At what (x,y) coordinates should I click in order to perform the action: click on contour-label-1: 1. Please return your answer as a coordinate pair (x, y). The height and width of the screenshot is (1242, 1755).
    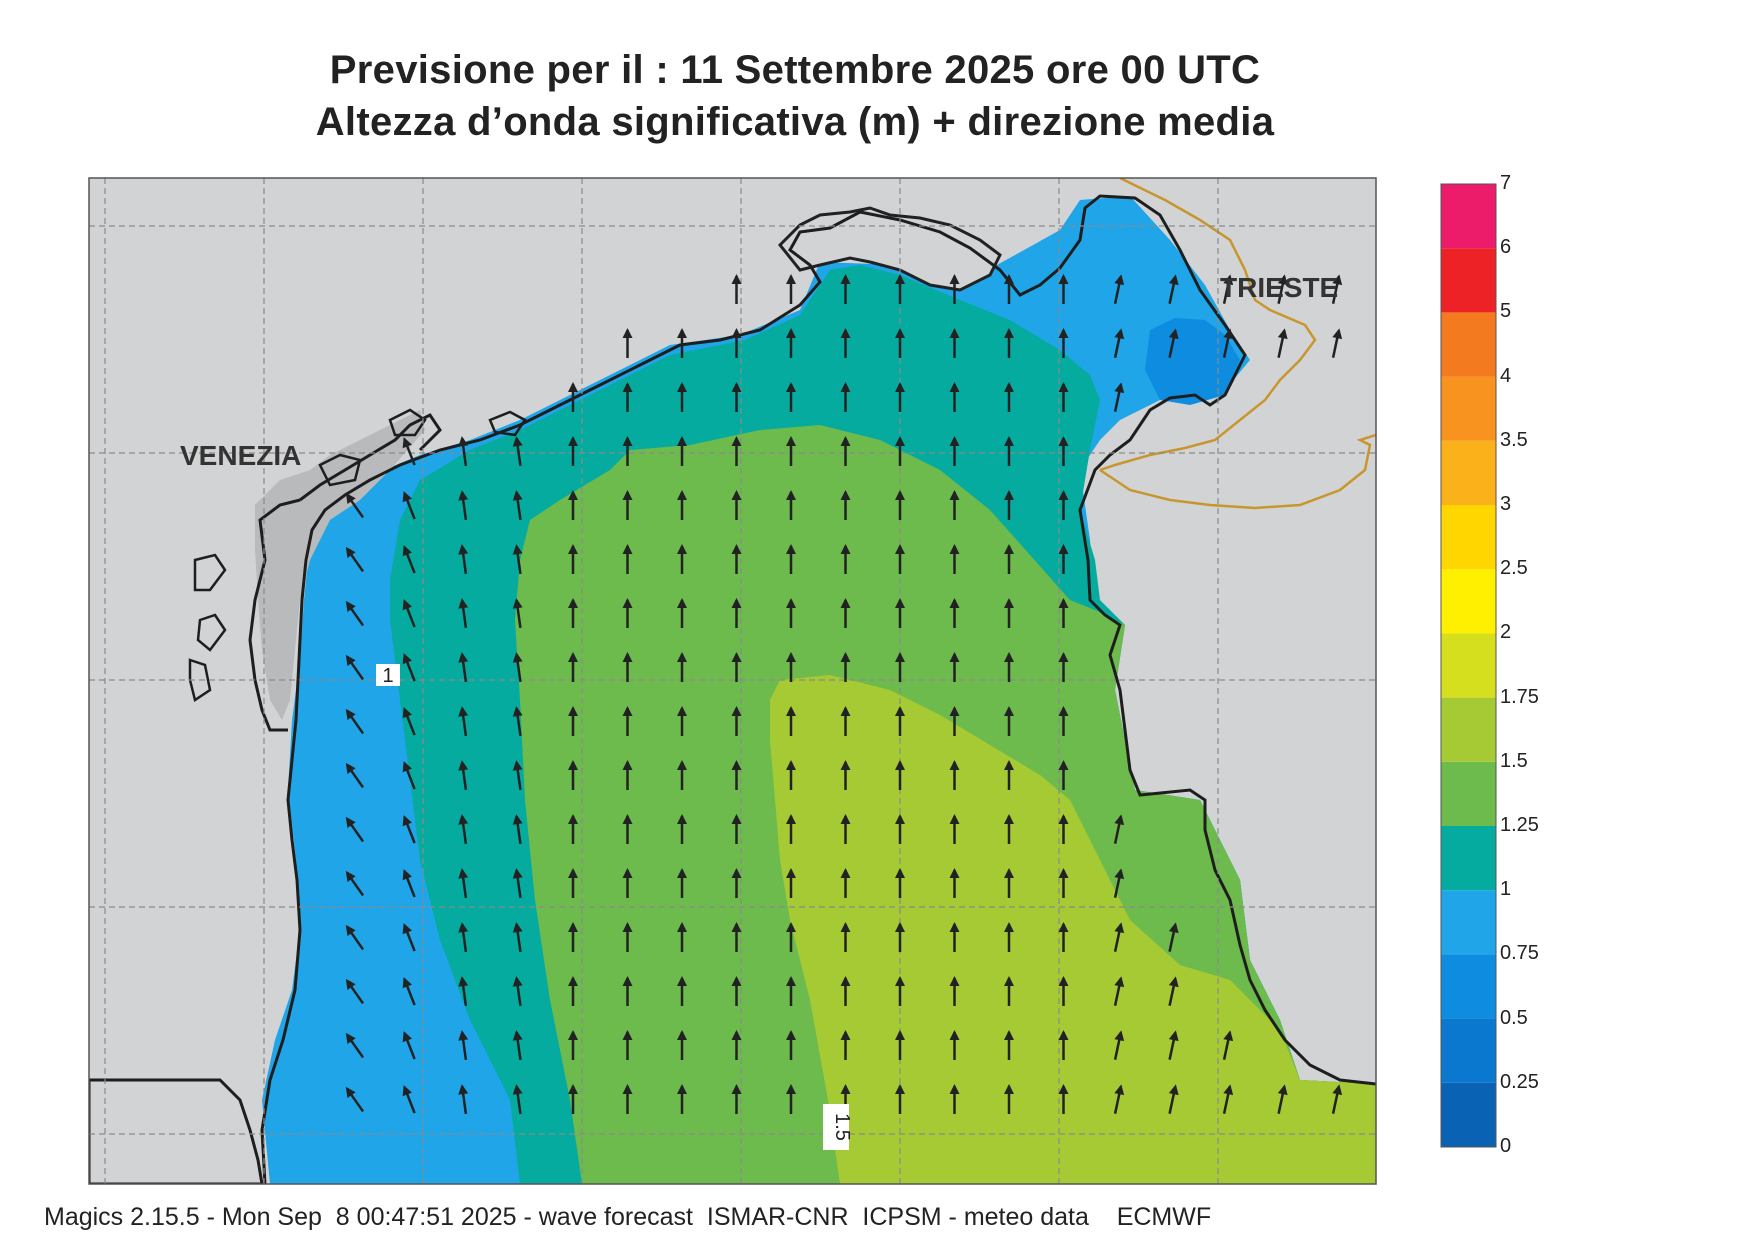
    Looking at the image, I should click on (388, 675).